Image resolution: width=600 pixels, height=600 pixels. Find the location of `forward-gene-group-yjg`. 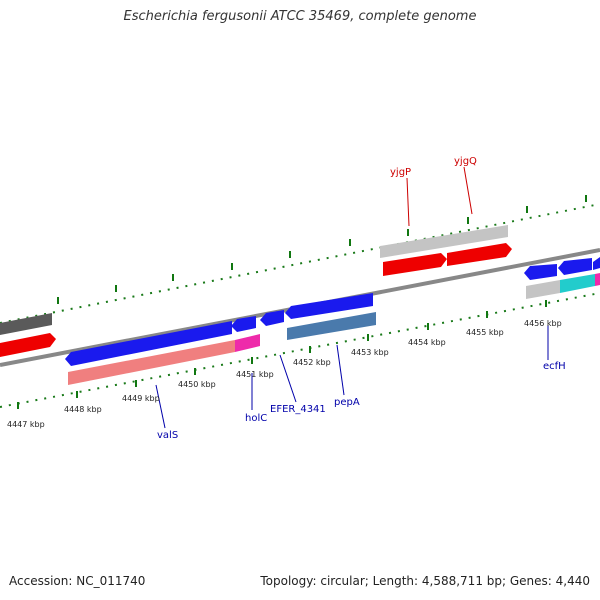

forward-gene-group-yjg is located at coordinates (446, 250).